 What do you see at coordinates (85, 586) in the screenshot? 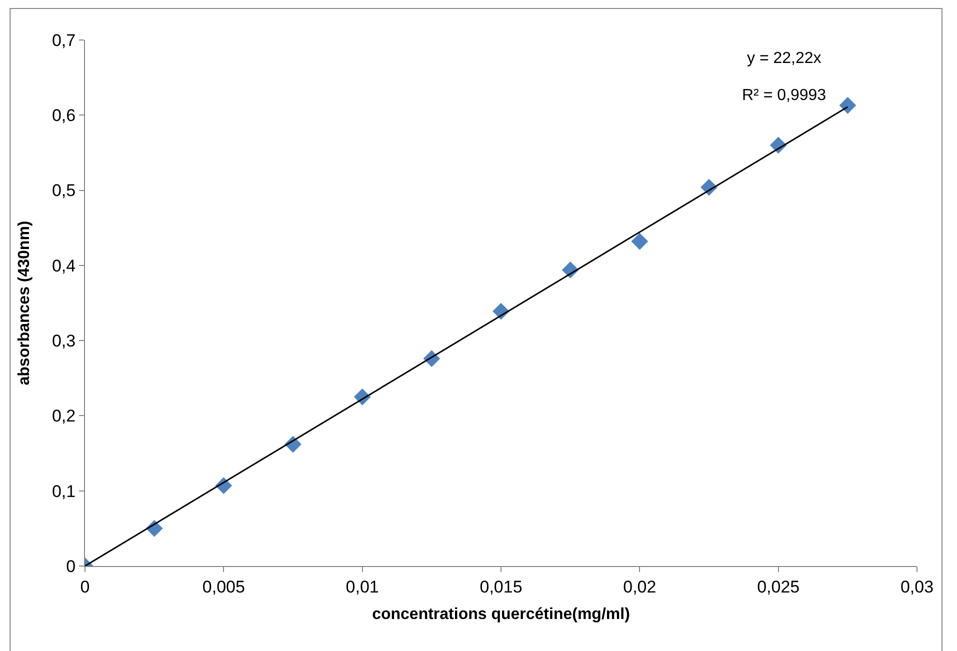
I see `x-tick-label: 0` at bounding box center [85, 586].